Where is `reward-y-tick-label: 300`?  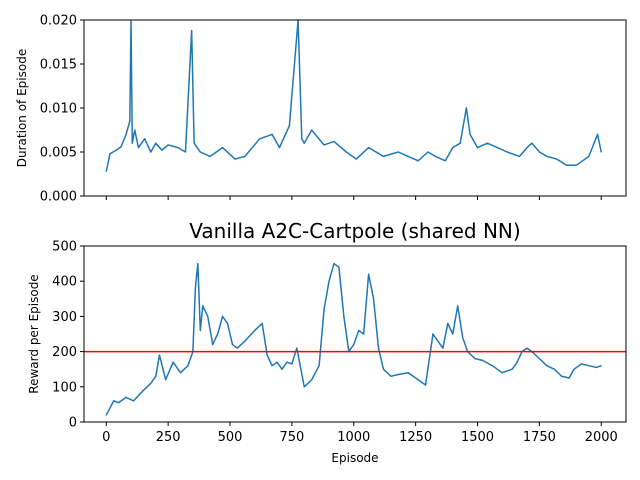 reward-y-tick-label: 300 is located at coordinates (64, 317).